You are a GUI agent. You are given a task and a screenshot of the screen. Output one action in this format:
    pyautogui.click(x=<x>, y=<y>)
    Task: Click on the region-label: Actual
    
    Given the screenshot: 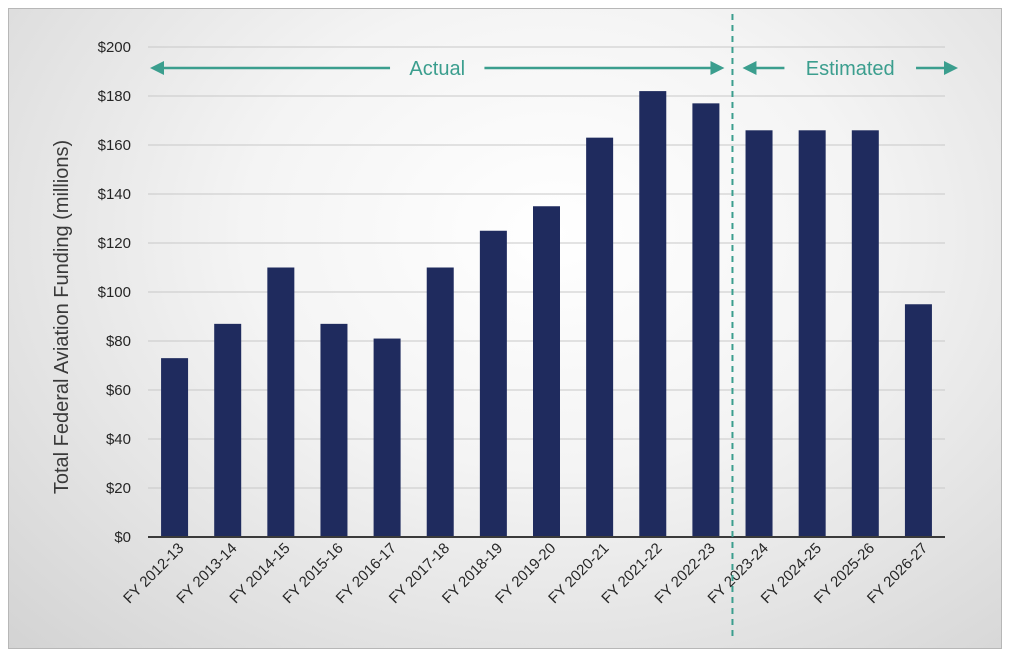 What is the action you would take?
    pyautogui.click(x=437, y=69)
    